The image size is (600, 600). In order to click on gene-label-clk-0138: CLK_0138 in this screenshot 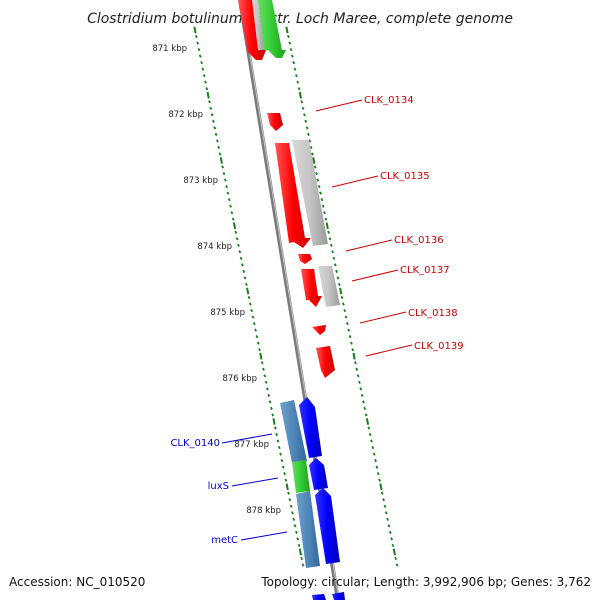, I will do `click(433, 313)`.